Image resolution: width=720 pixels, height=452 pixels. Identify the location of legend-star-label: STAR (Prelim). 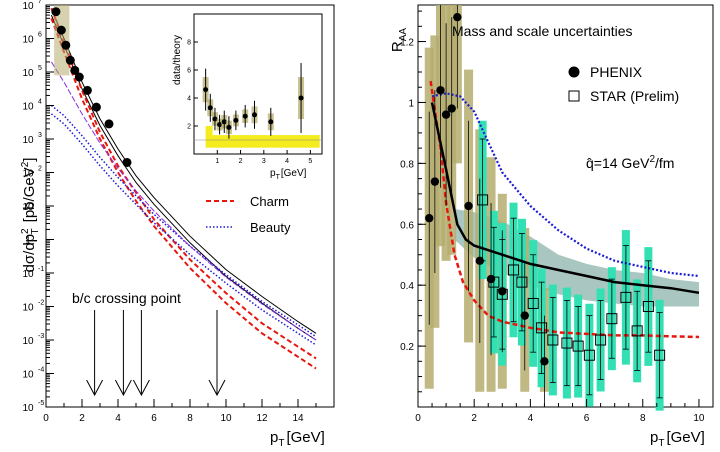
(634, 96).